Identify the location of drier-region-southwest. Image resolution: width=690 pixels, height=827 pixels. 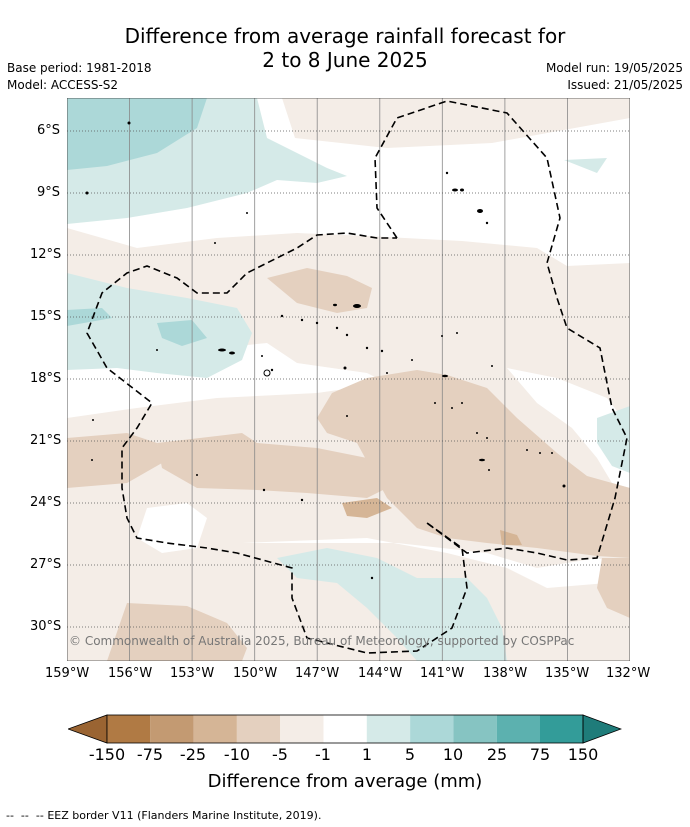
(277, 465).